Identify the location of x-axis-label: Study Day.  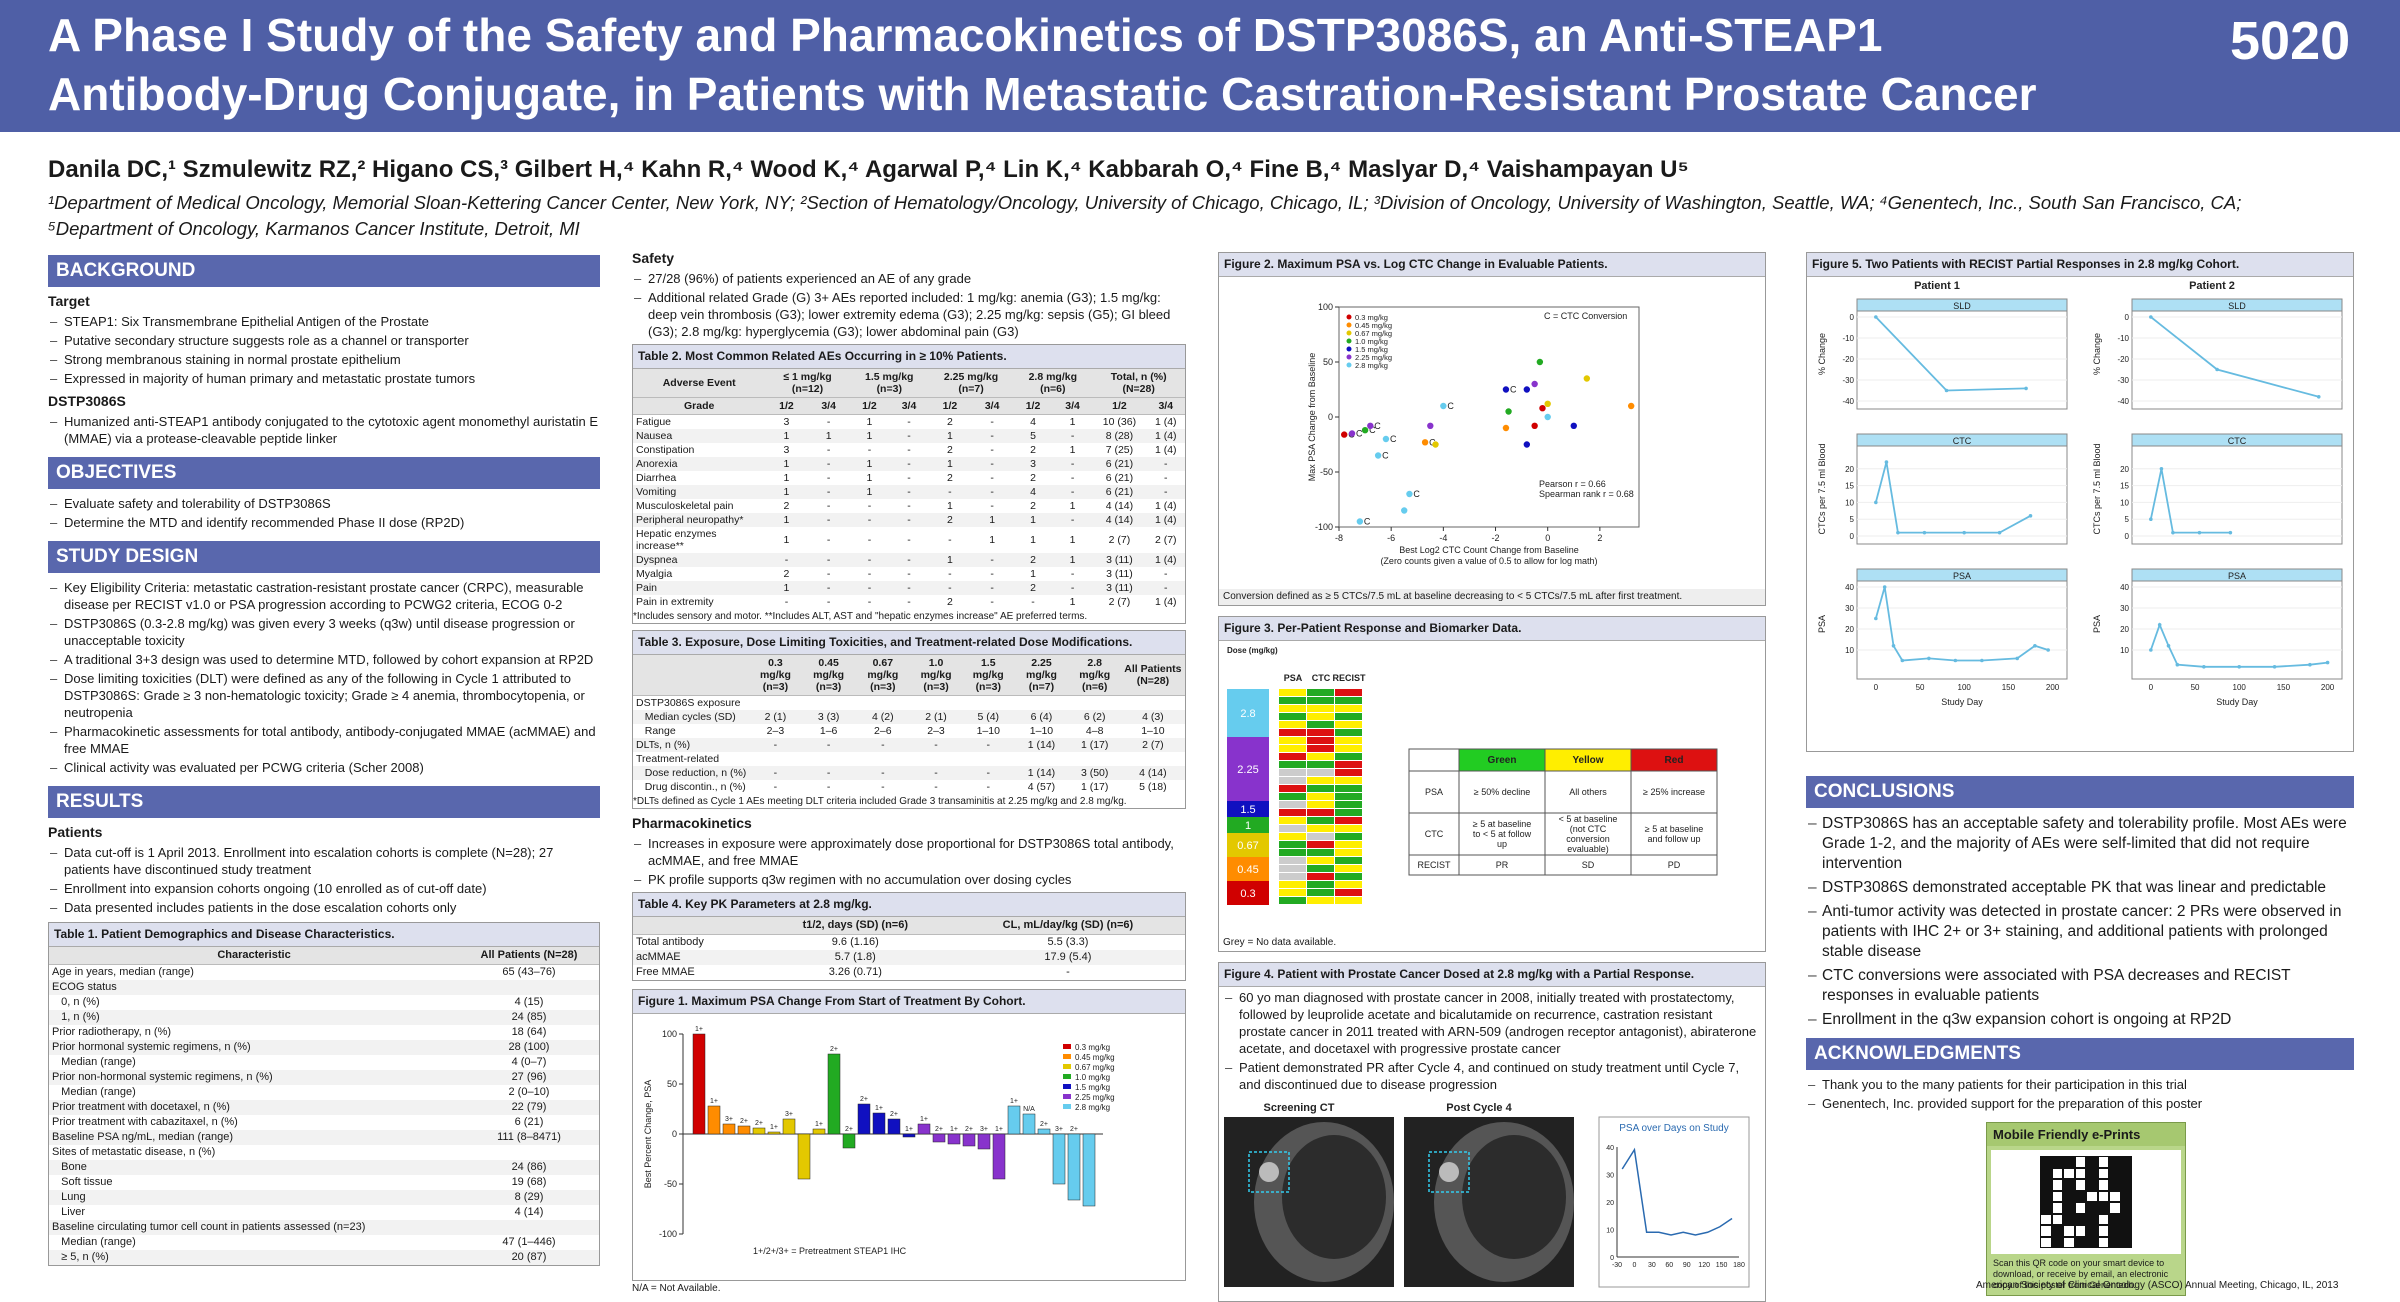
(1962, 702).